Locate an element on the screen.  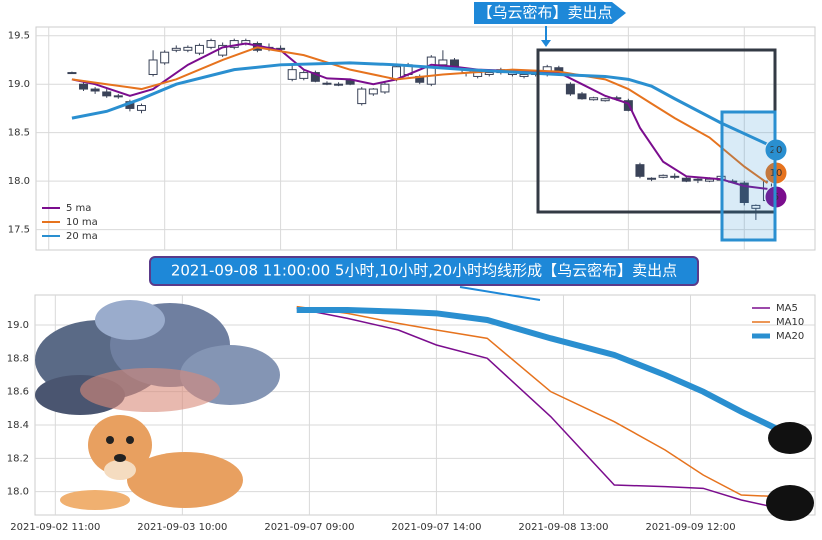
x-tick-label: 2021-09-07 09:00 is located at coordinates (309, 527).